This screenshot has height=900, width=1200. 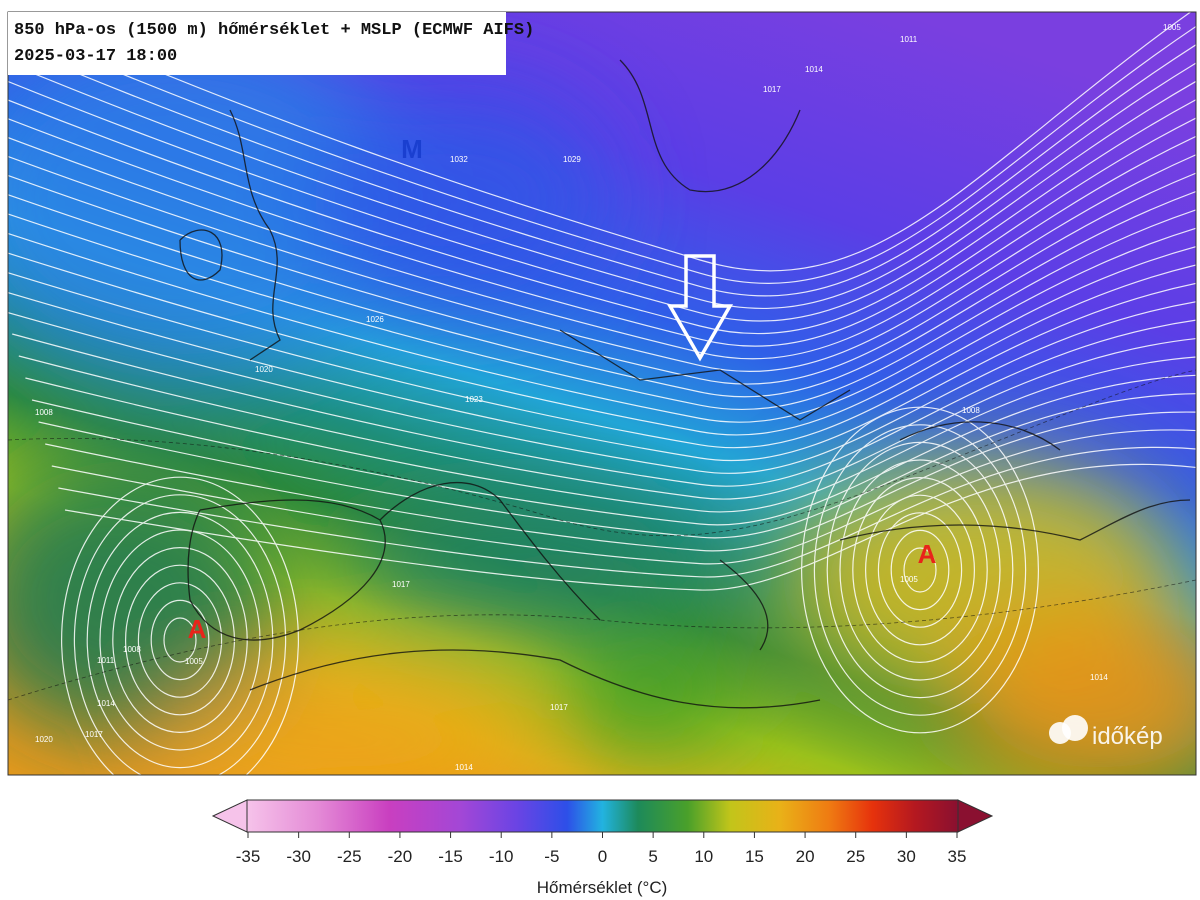 What do you see at coordinates (450, 856) in the screenshot?
I see `colorbar-tick-label: -15` at bounding box center [450, 856].